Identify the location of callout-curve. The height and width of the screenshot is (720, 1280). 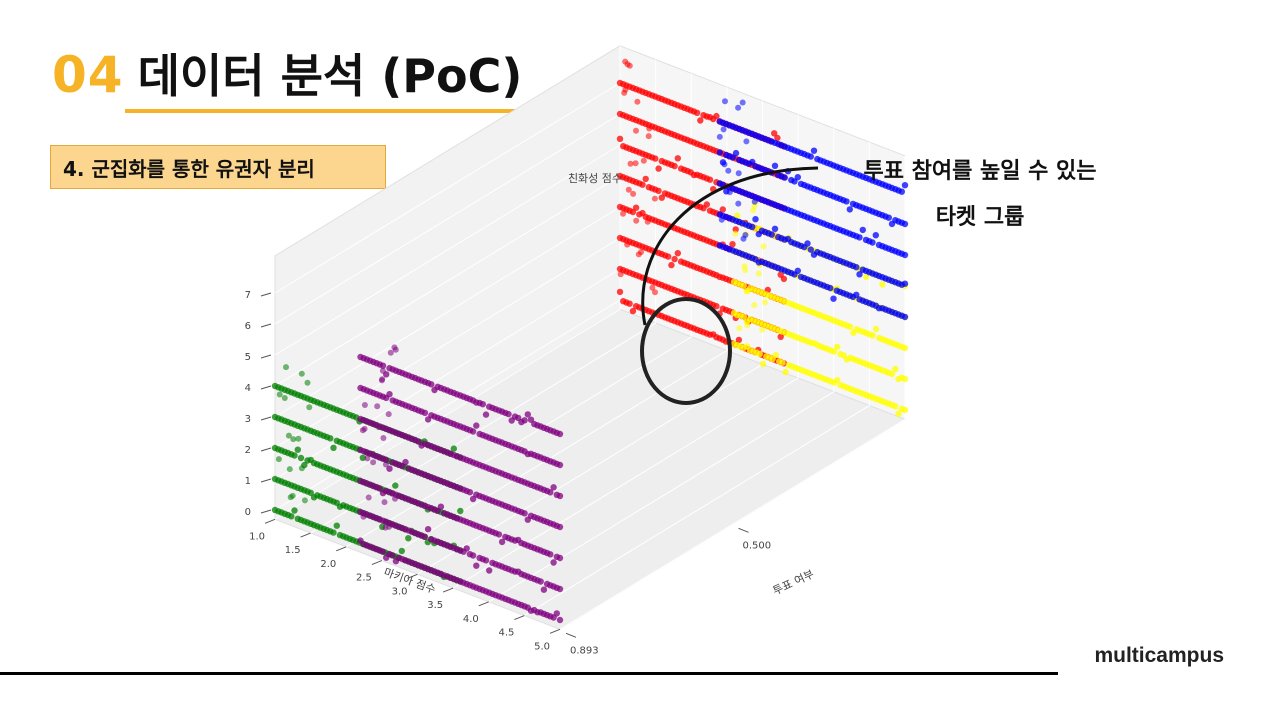
(730, 246).